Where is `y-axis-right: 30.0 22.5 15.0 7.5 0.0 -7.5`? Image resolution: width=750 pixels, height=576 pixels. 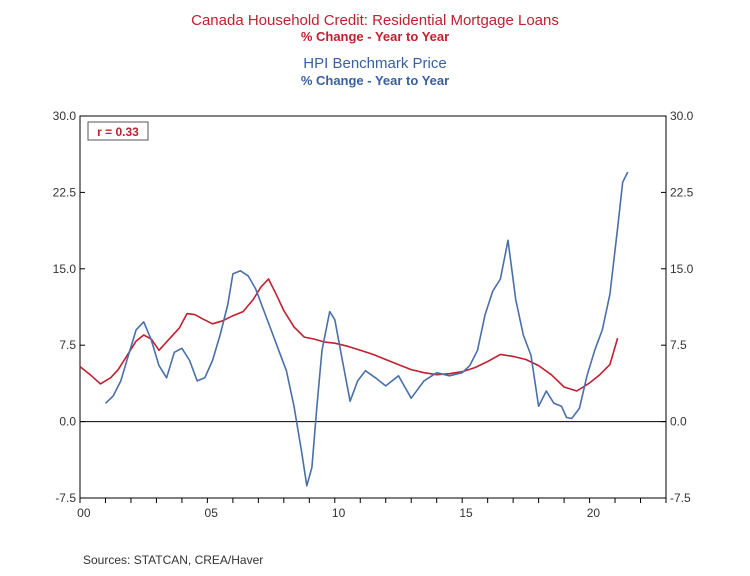
y-axis-right: 30.0 22.5 15.0 7.5 0.0 -7.5 is located at coordinates (677, 307).